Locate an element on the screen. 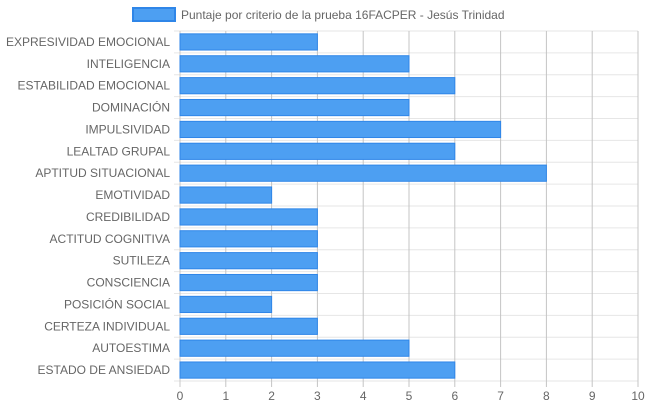 The image size is (648, 410). x-tick-label: 5 is located at coordinates (409, 396).